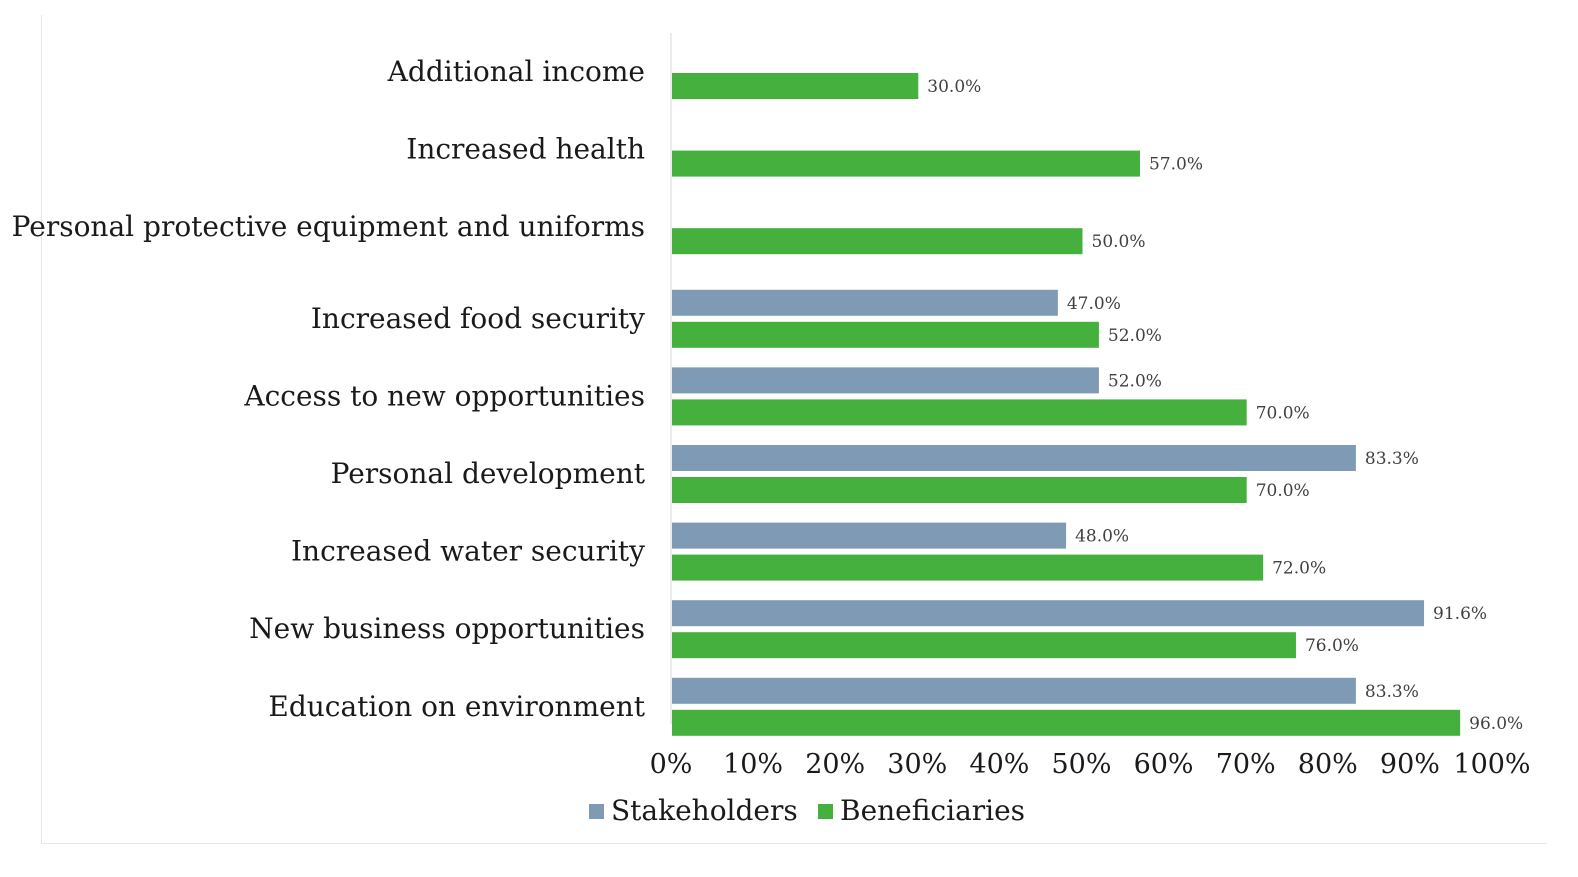  What do you see at coordinates (596, 811) in the screenshot?
I see `legend-swatch-stakeholders` at bounding box center [596, 811].